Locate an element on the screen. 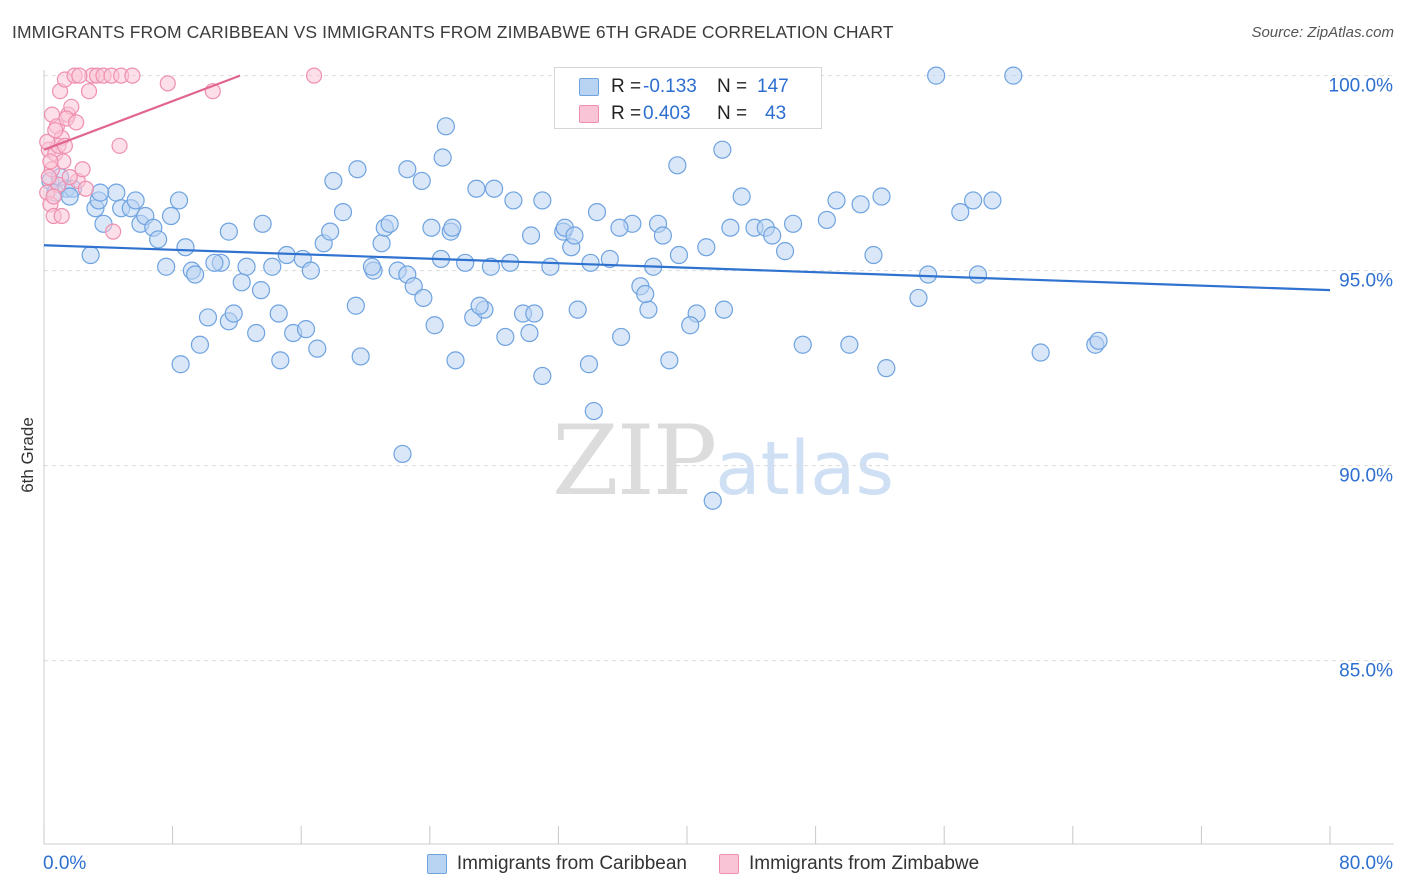 The height and width of the screenshot is (892, 1406). legend-label-zimbabwe: Immigrants from Zimbabwe is located at coordinates (864, 863).